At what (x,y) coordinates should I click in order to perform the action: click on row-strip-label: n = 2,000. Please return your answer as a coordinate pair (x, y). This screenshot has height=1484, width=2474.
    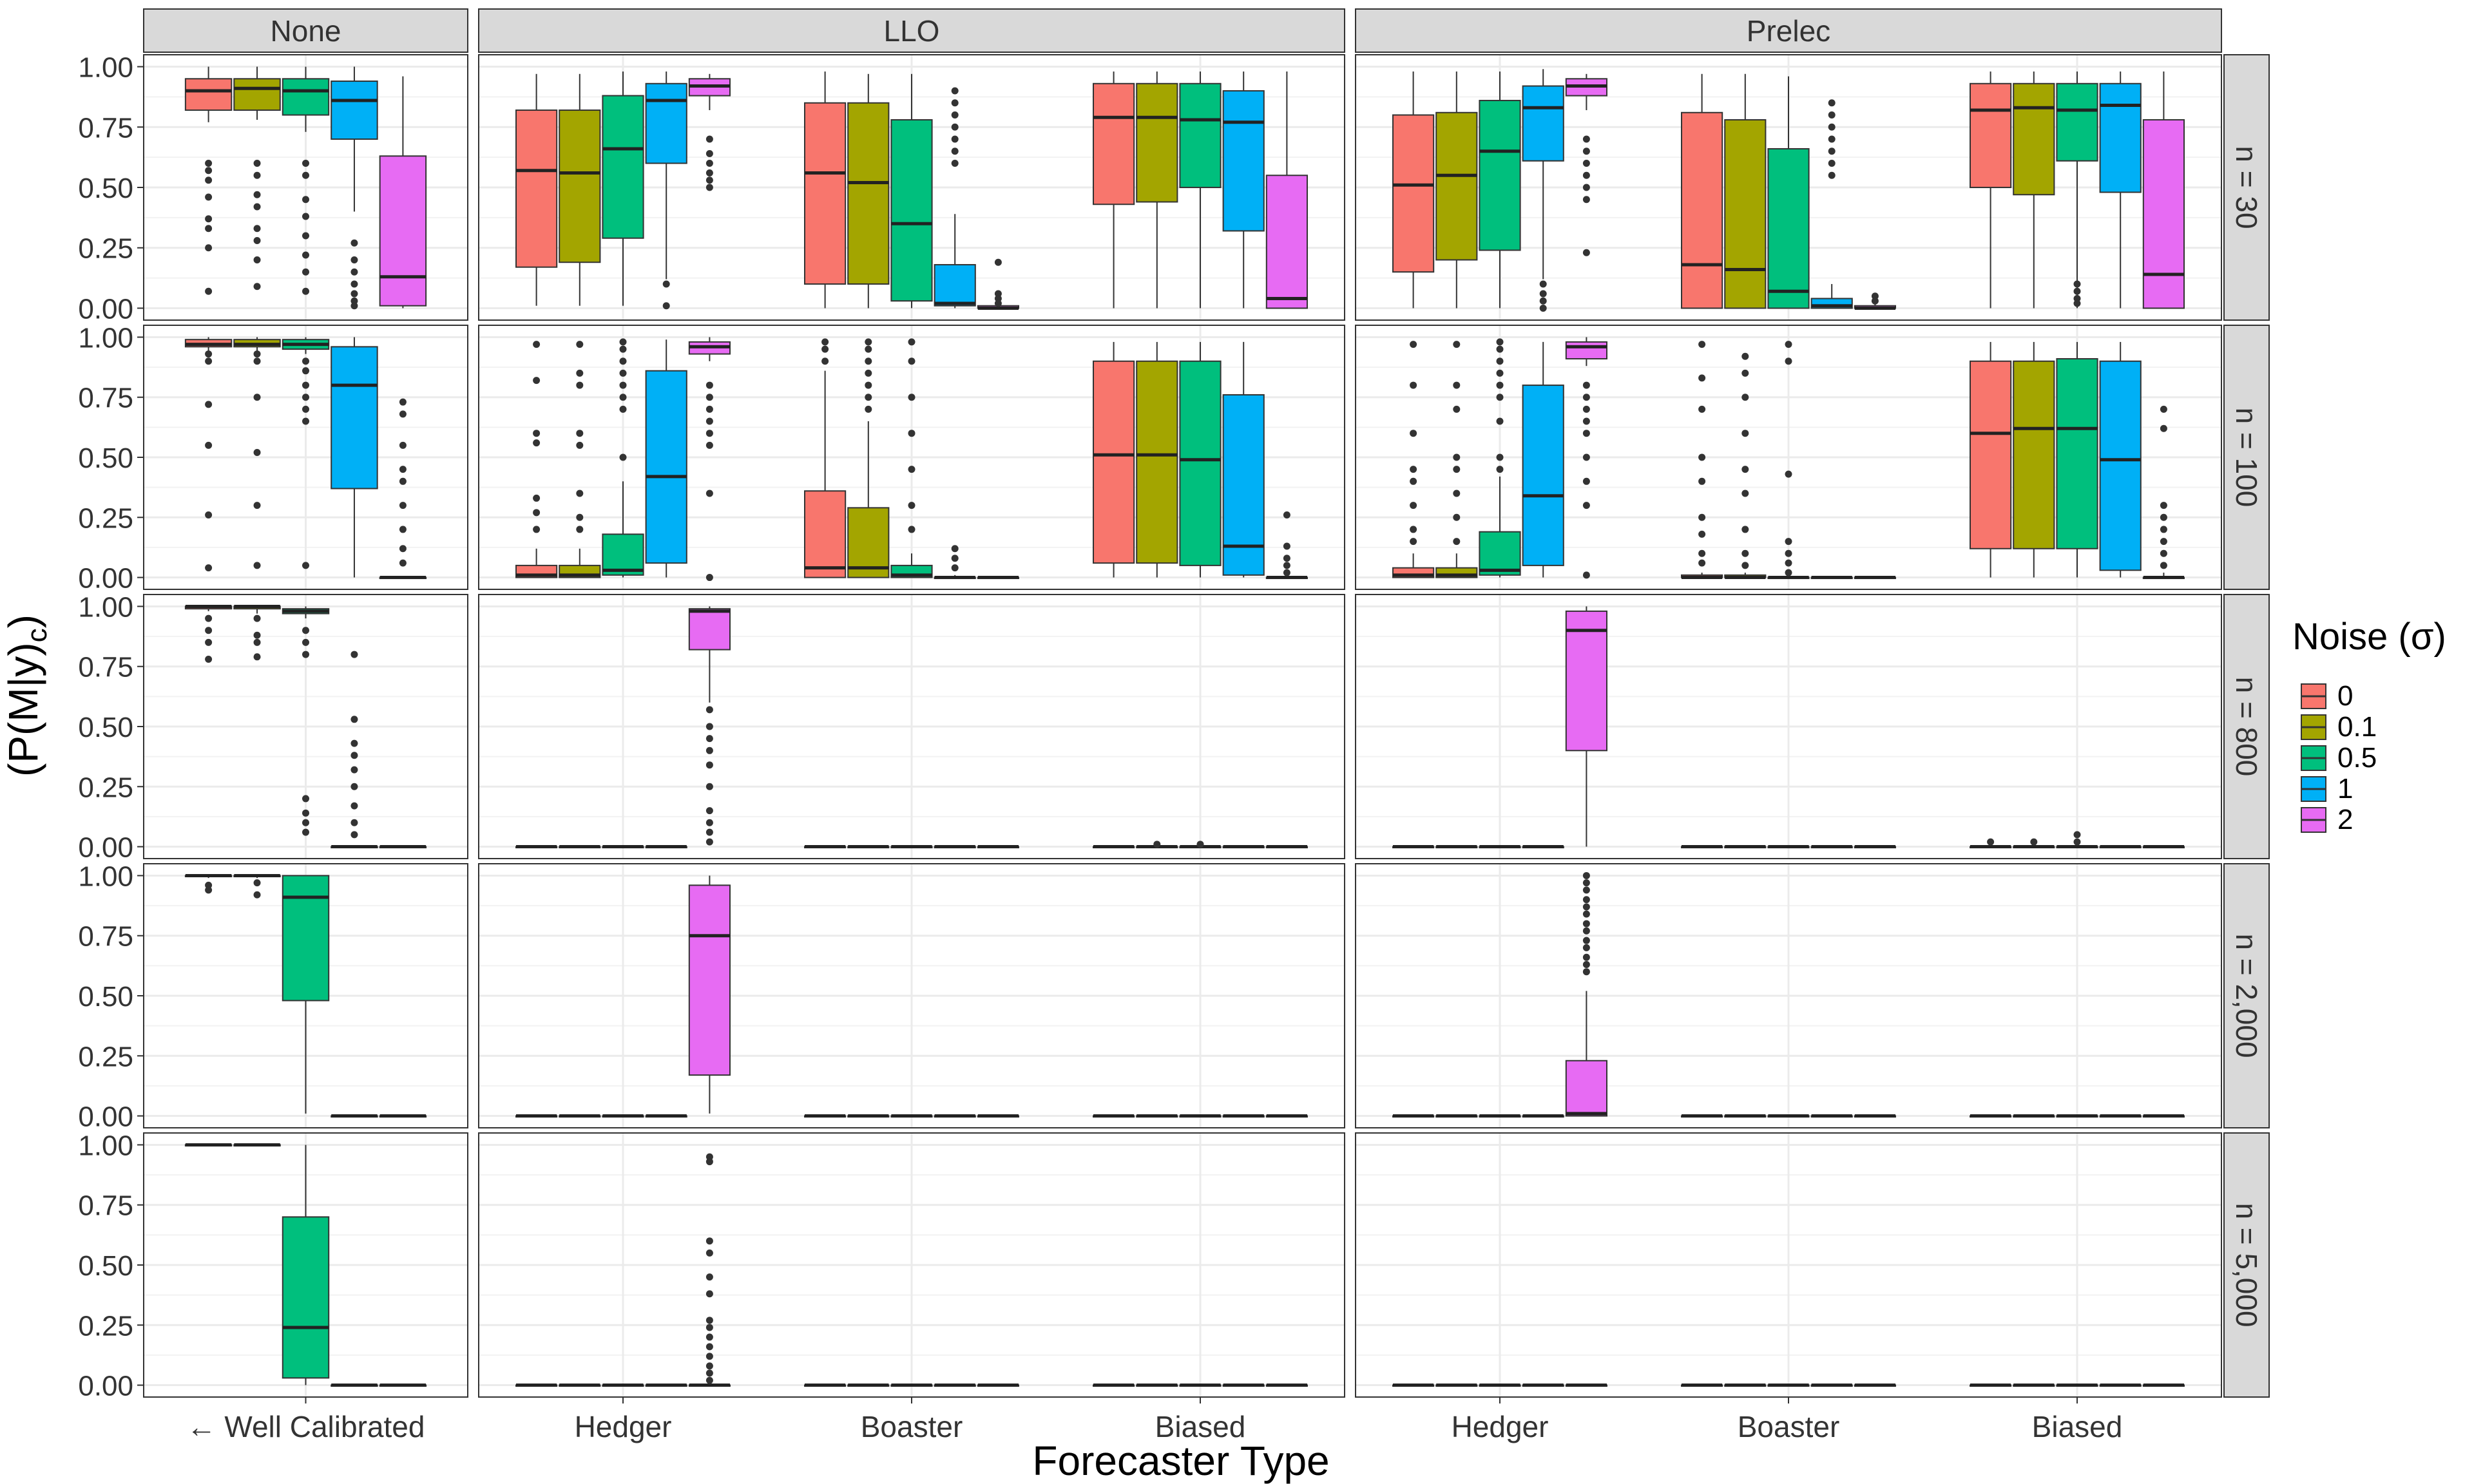
    Looking at the image, I should click on (2246, 995).